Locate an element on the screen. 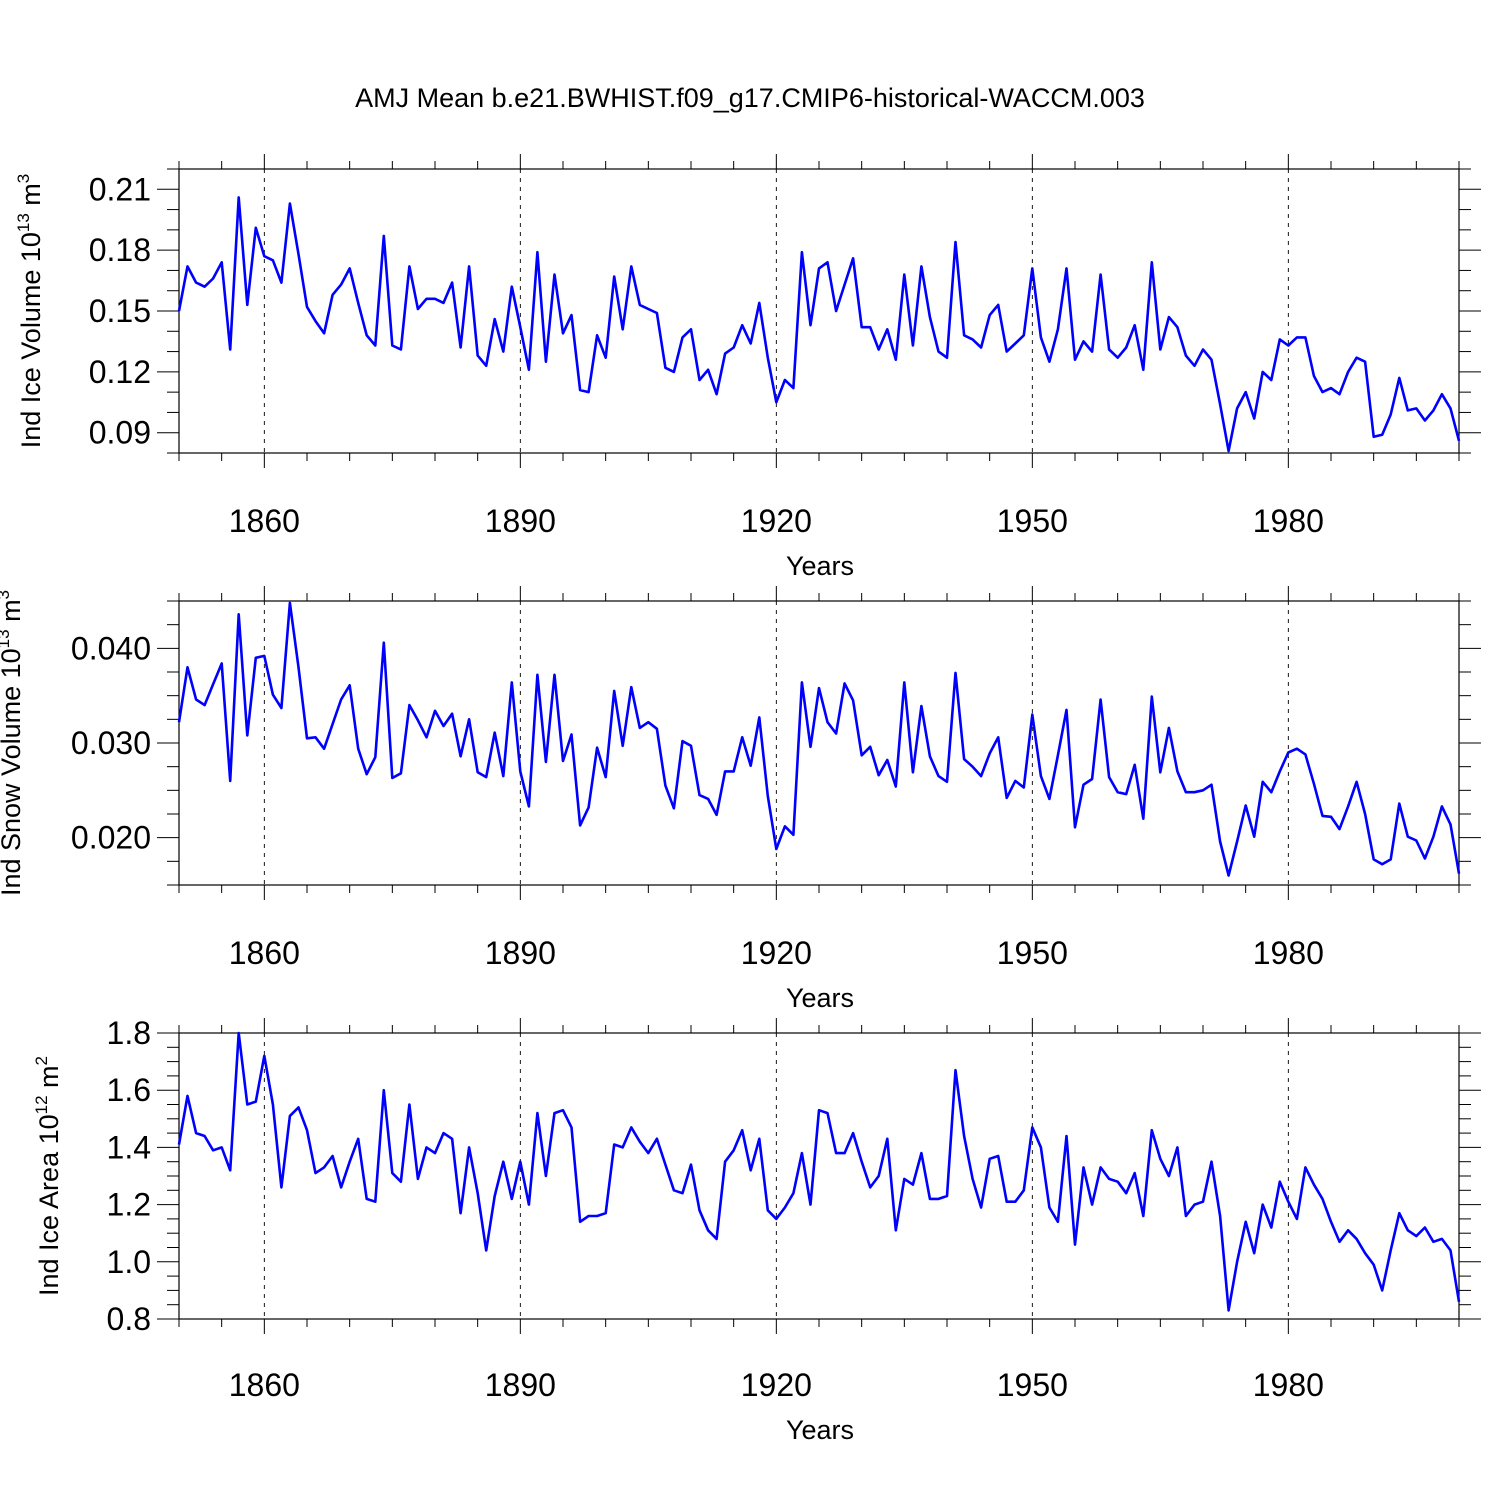 The image size is (1500, 1500). y-tick-label: 0.15 is located at coordinates (120, 311).